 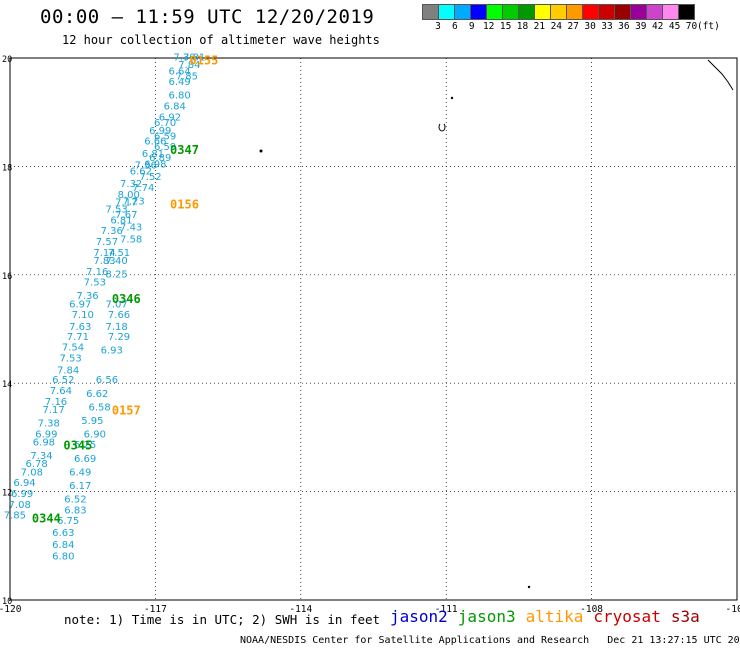 I want to click on swh-value: 7.52, so click(x=150, y=177).